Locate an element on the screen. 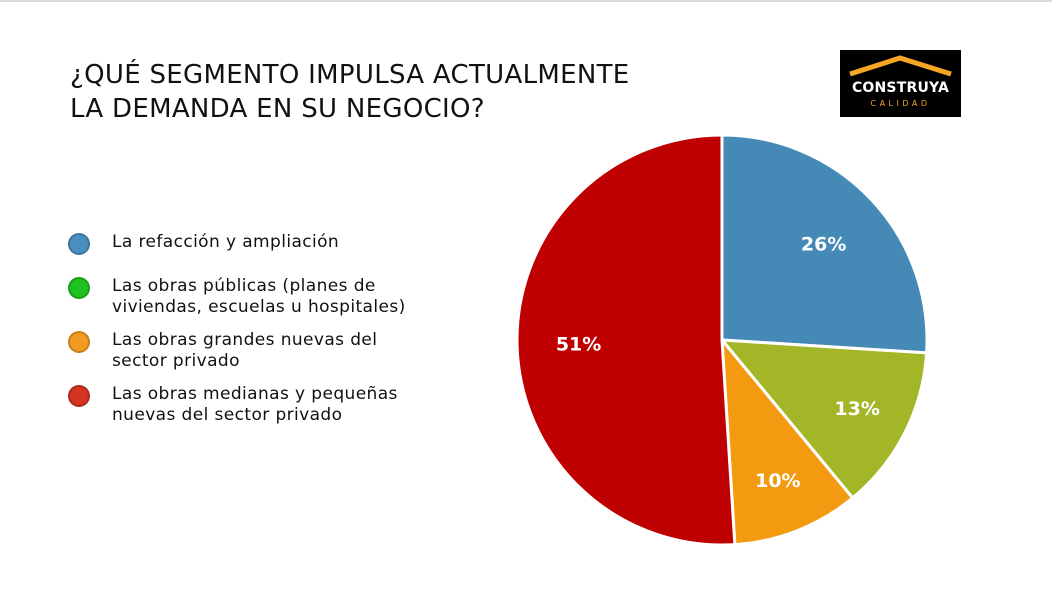  roof-icon is located at coordinates (900, 66).